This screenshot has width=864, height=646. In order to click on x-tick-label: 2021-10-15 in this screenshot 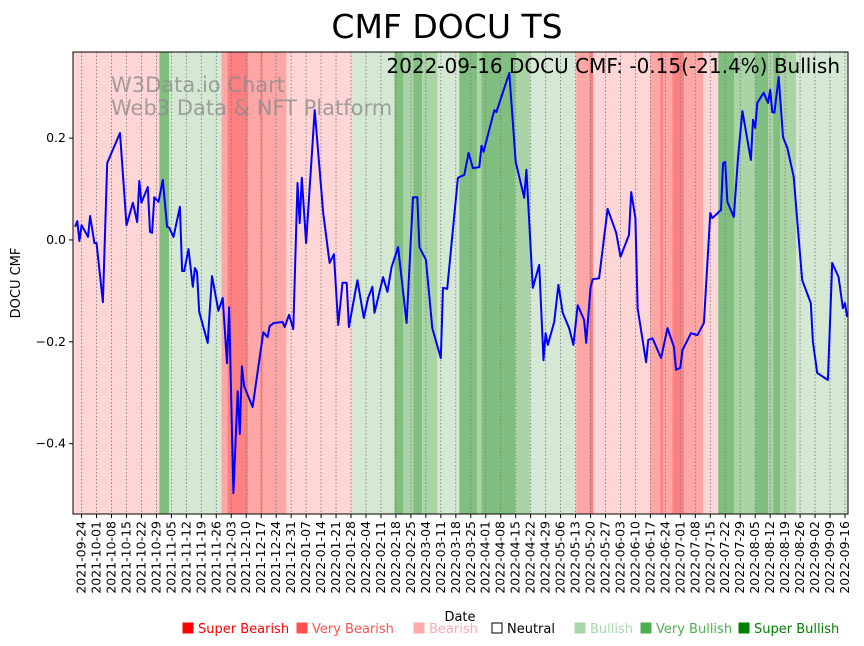, I will do `click(125, 557)`.